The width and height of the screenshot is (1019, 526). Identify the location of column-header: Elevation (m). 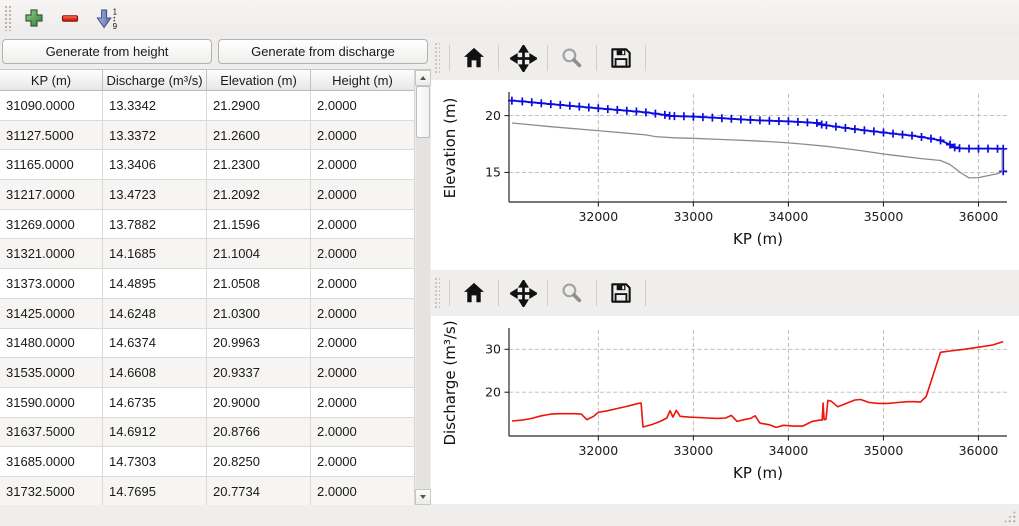
(259, 80).